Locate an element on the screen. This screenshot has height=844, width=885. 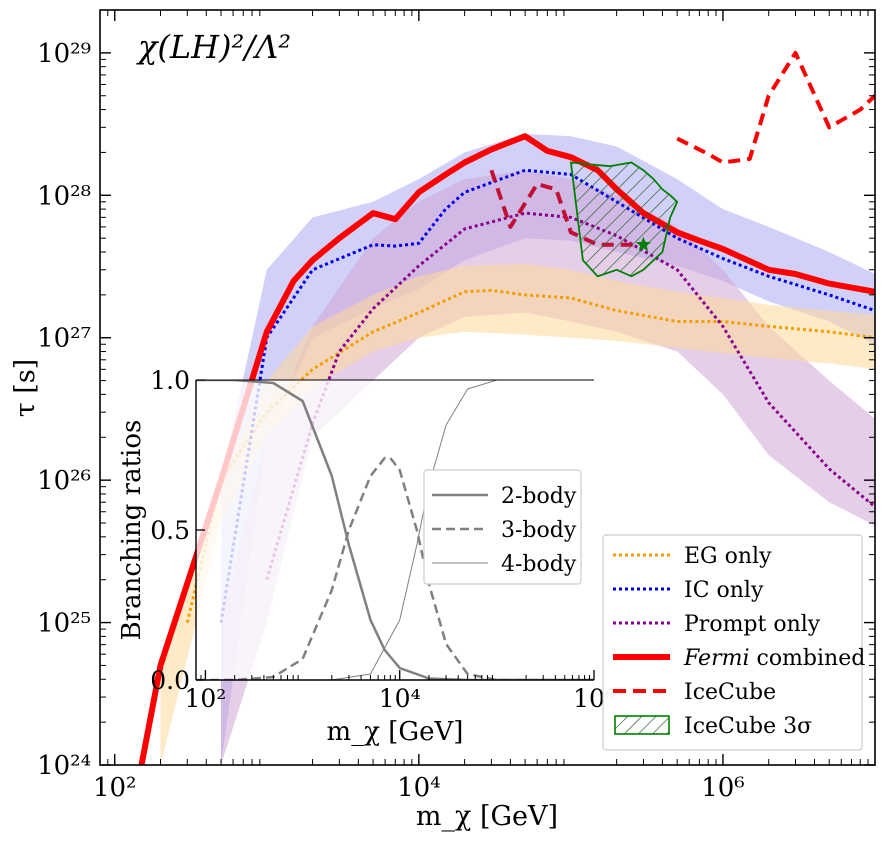
inset-y-label: Branching ratios is located at coordinates (132, 530).